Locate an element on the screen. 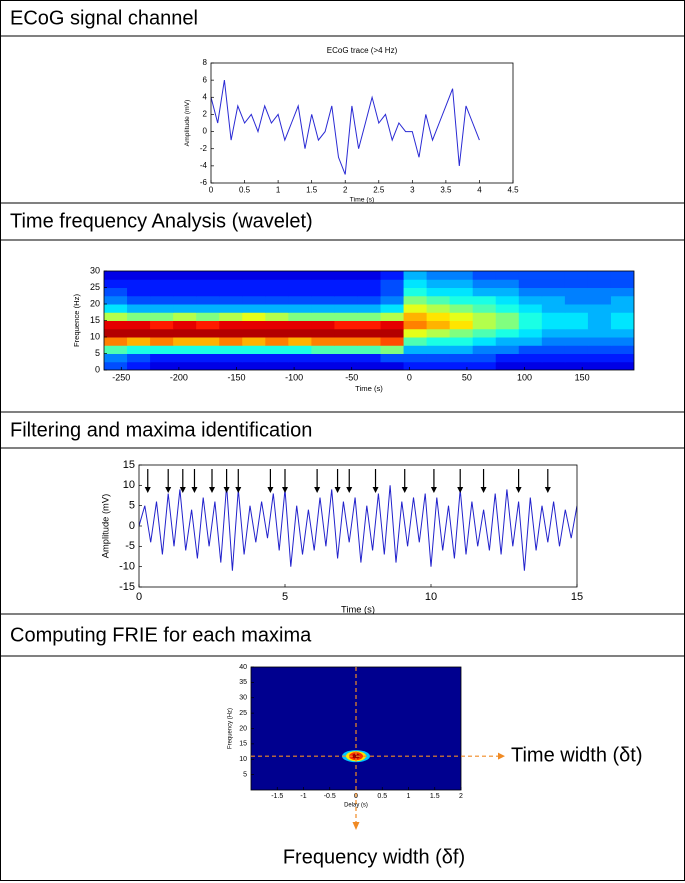 The image size is (685, 883). y-axis-label: Frequence (Hz) is located at coordinates (76, 321).